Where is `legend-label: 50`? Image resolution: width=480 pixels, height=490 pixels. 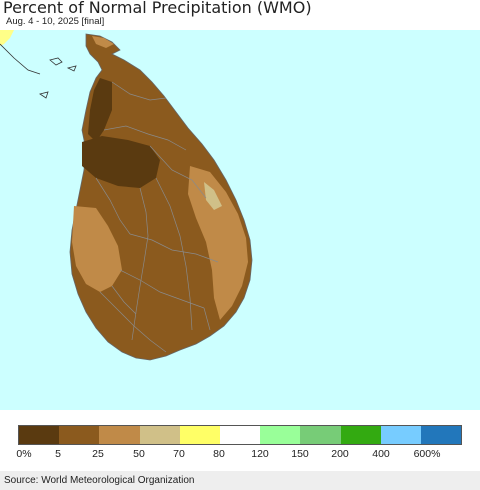 legend-label: 50 is located at coordinates (139, 454).